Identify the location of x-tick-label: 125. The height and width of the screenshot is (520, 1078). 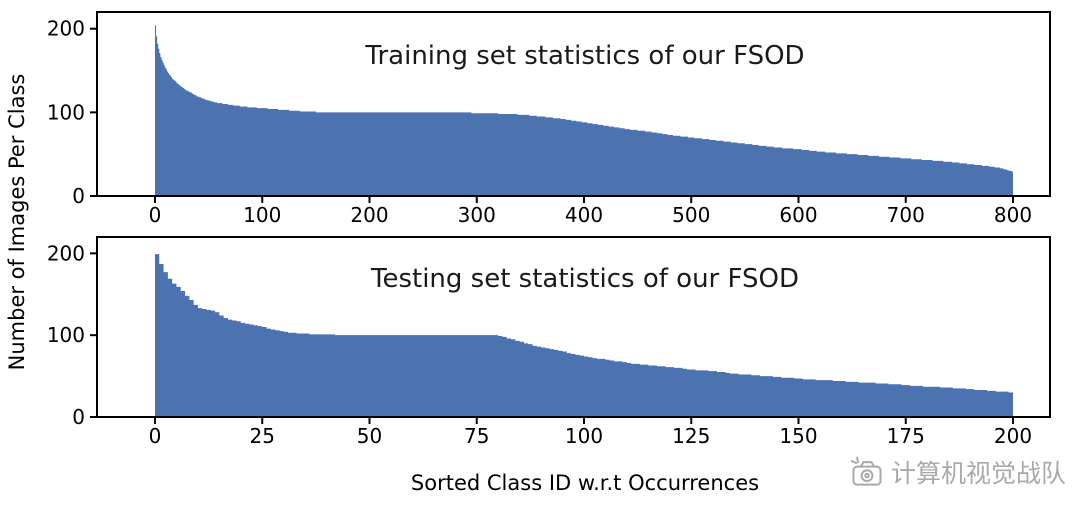
(691, 436).